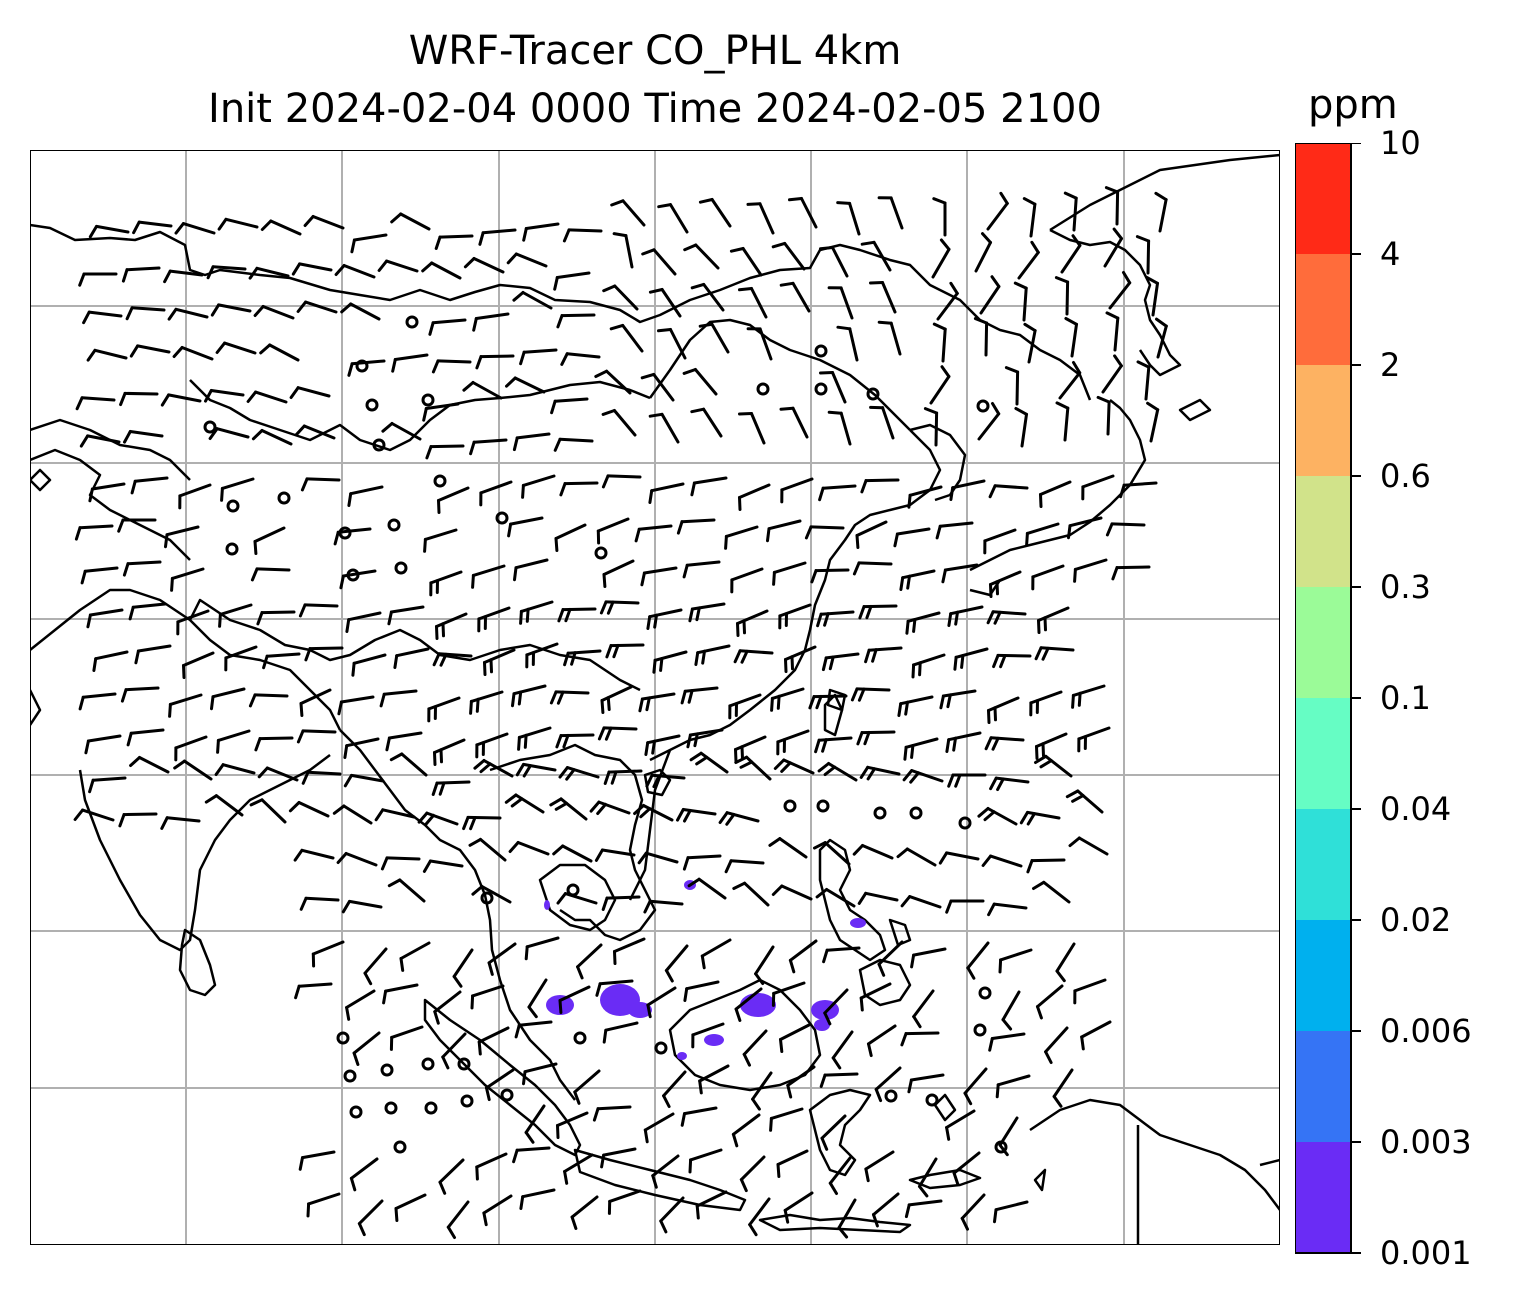 This screenshot has height=1306, width=1528. I want to click on colorbar-tick-label: 2, so click(1390, 365).